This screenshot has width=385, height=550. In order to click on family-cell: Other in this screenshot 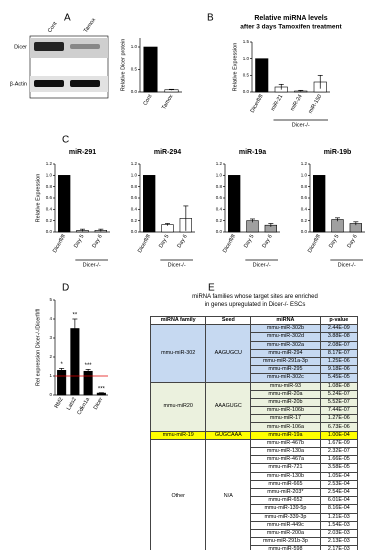, I will do `click(178, 494)`.